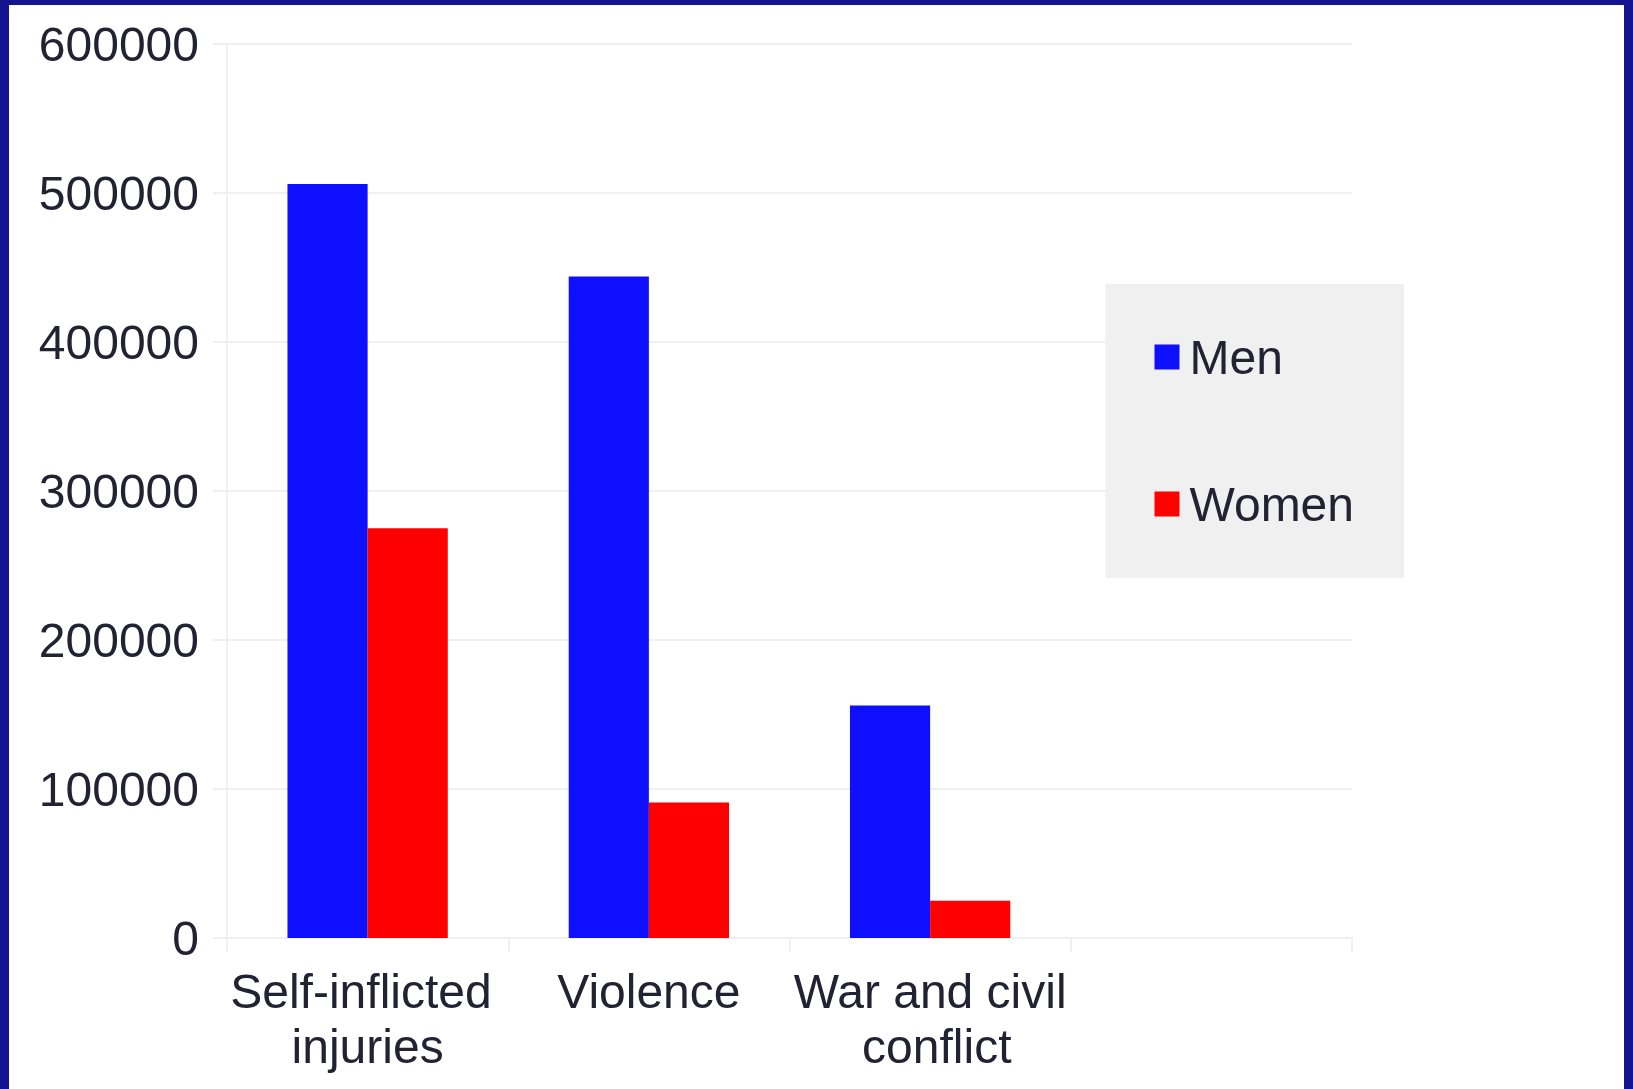 The image size is (1633, 1089). I want to click on y-tick-label: 400000, so click(118, 342).